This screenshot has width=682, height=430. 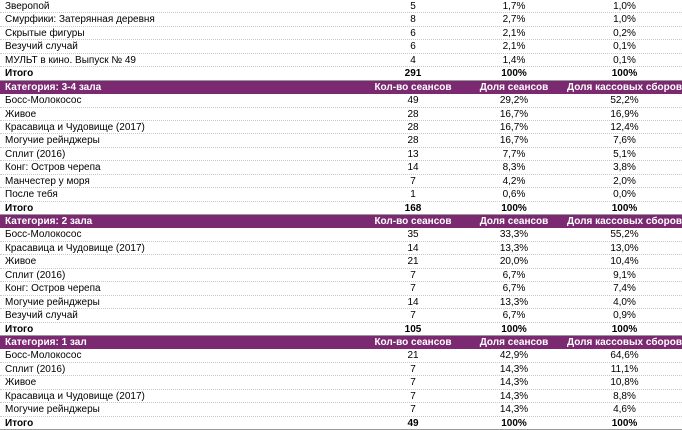 I want to click on table-row: Могучие рейнджеры 14 13,3% 4,0%, so click(x=341, y=303).